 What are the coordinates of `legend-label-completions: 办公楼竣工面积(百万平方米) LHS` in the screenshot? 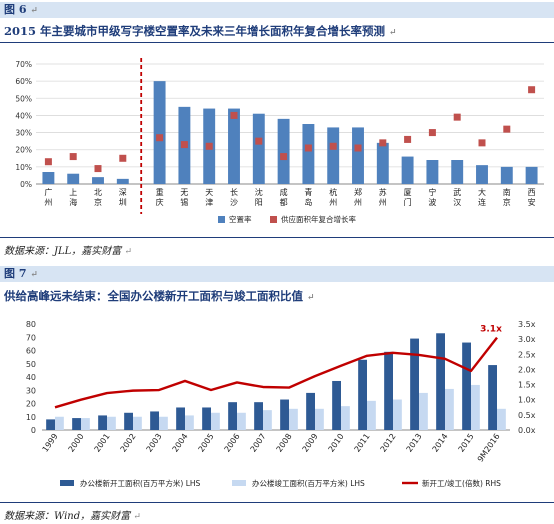 It's located at (308, 483).